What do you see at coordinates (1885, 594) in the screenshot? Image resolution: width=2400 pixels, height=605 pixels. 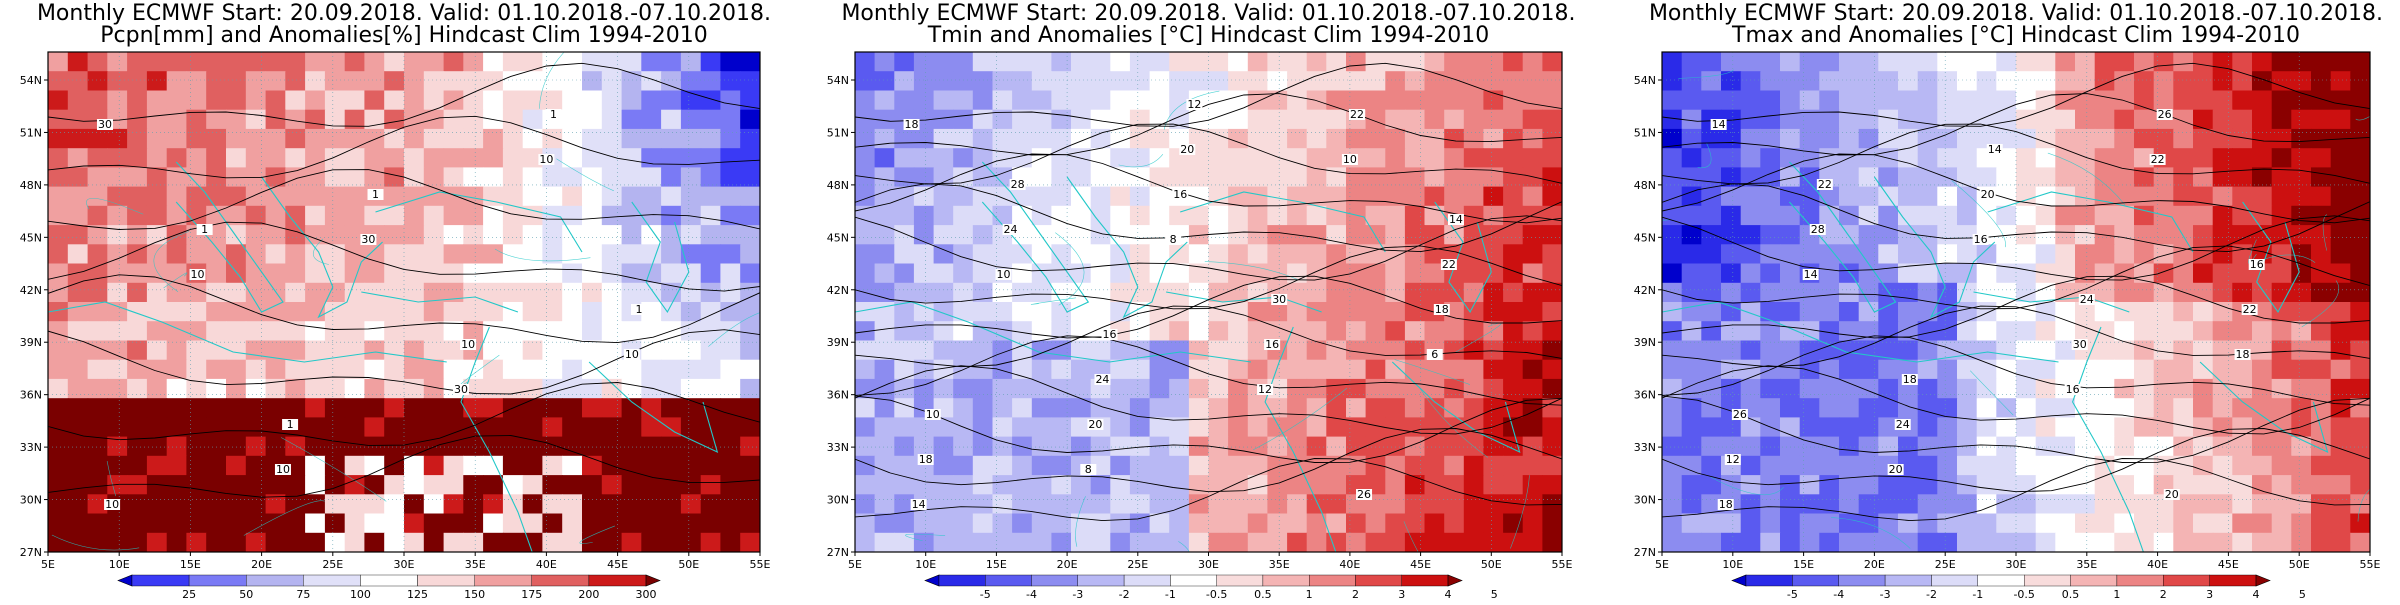 I see `colorbar-tick-label: -3` at bounding box center [1885, 594].